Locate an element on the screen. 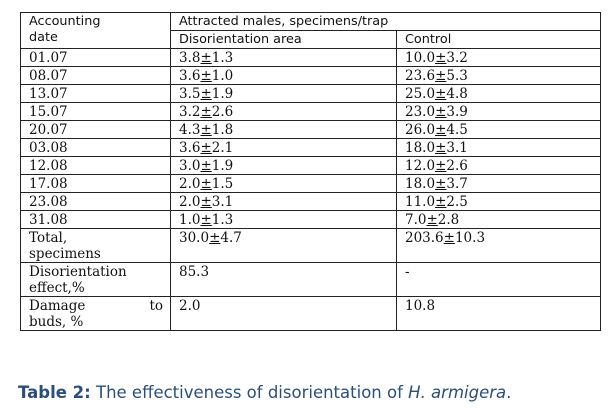 This screenshot has height=420, width=616. cell-disorientation-mean: 3.0 is located at coordinates (190, 166).